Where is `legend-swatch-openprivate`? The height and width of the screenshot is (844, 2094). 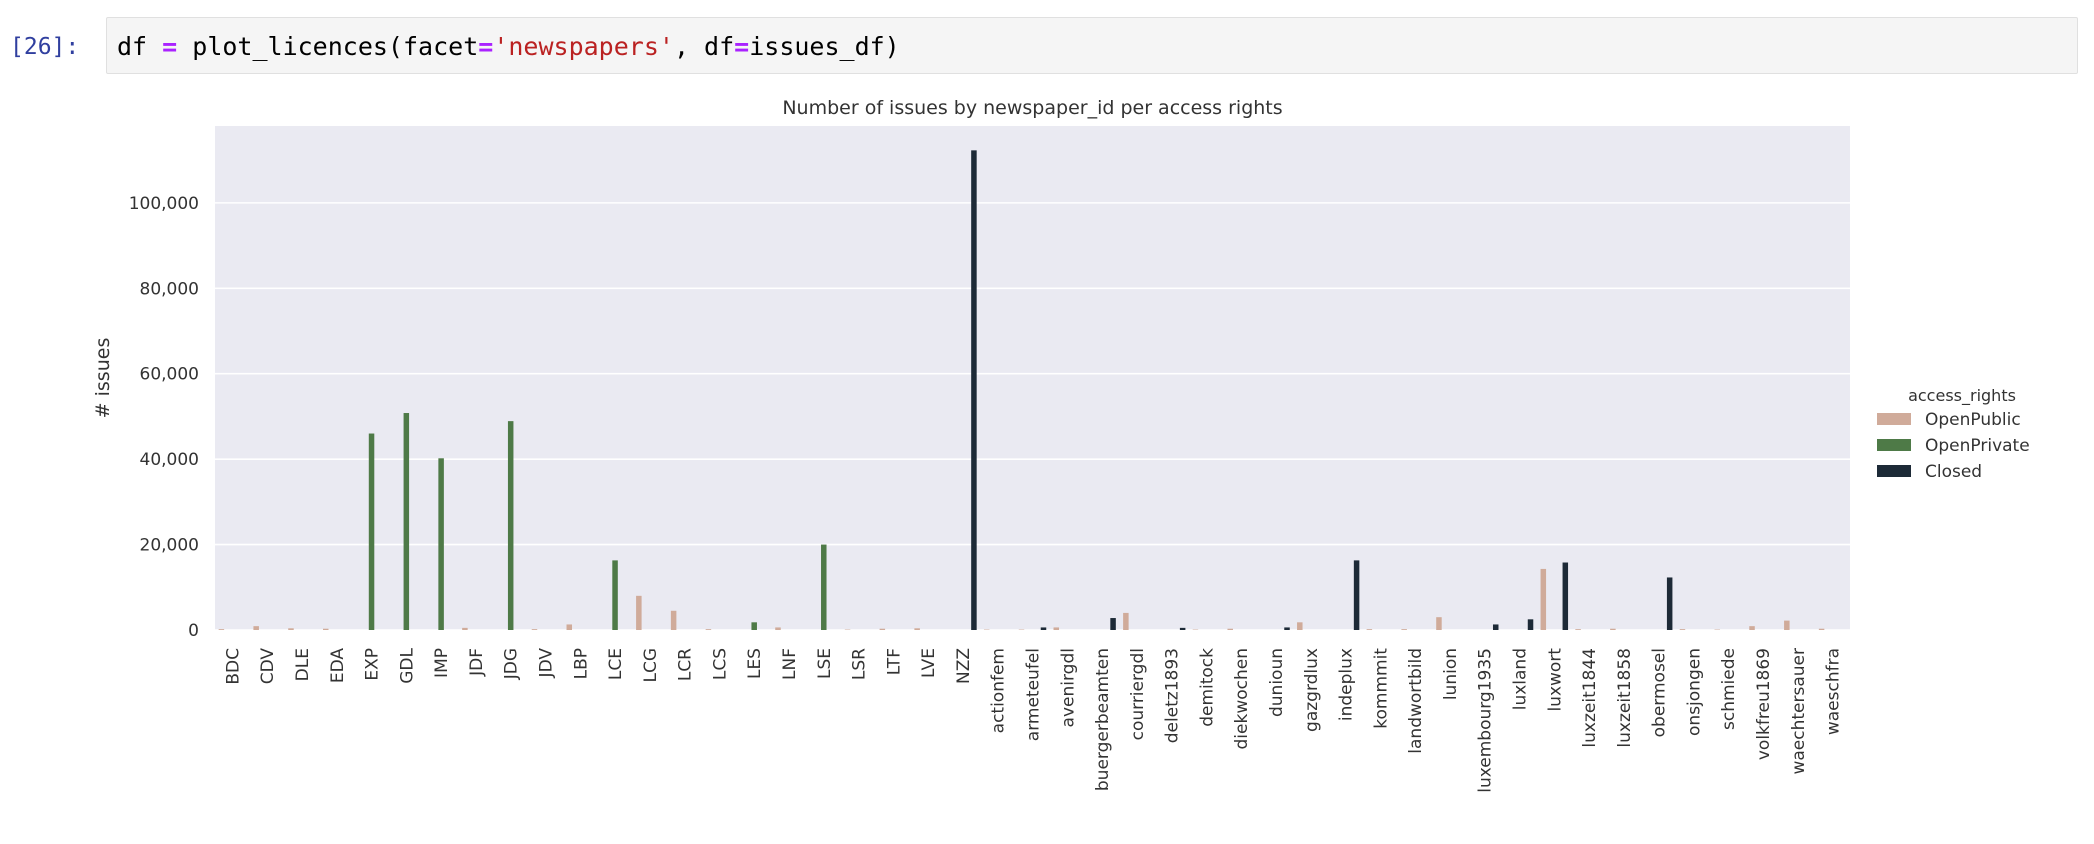
legend-swatch-openprivate is located at coordinates (1894, 445).